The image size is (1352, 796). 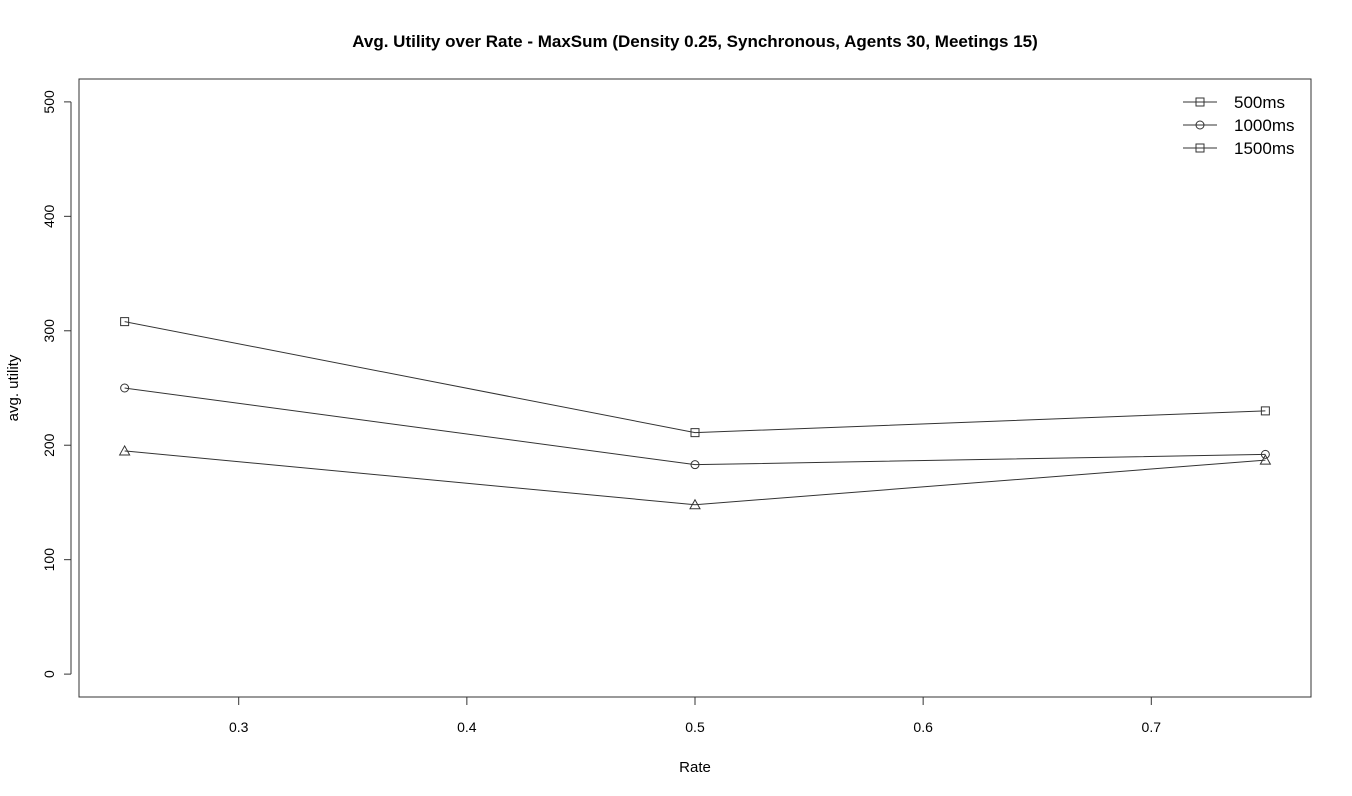 I want to click on x-tick-label: 0.5, so click(x=695, y=727).